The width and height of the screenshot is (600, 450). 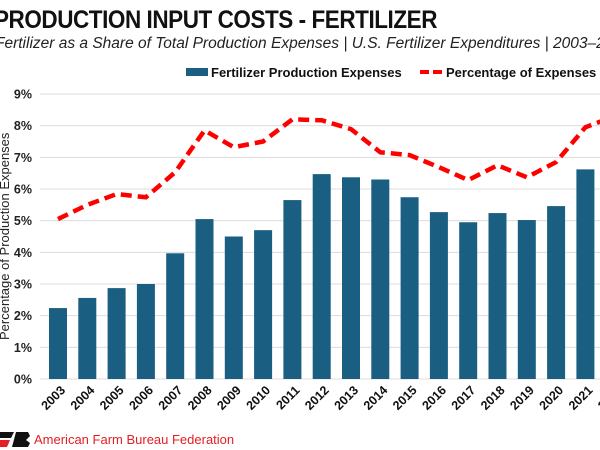 What do you see at coordinates (287, 397) in the screenshot?
I see `x-tick-label: 2011` at bounding box center [287, 397].